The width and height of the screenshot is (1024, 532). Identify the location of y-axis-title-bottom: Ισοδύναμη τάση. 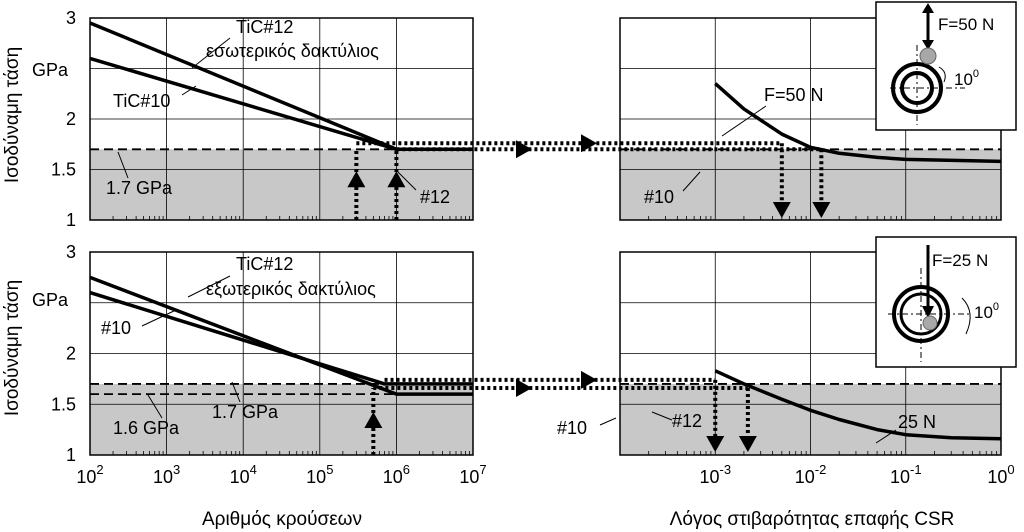
(12, 348).